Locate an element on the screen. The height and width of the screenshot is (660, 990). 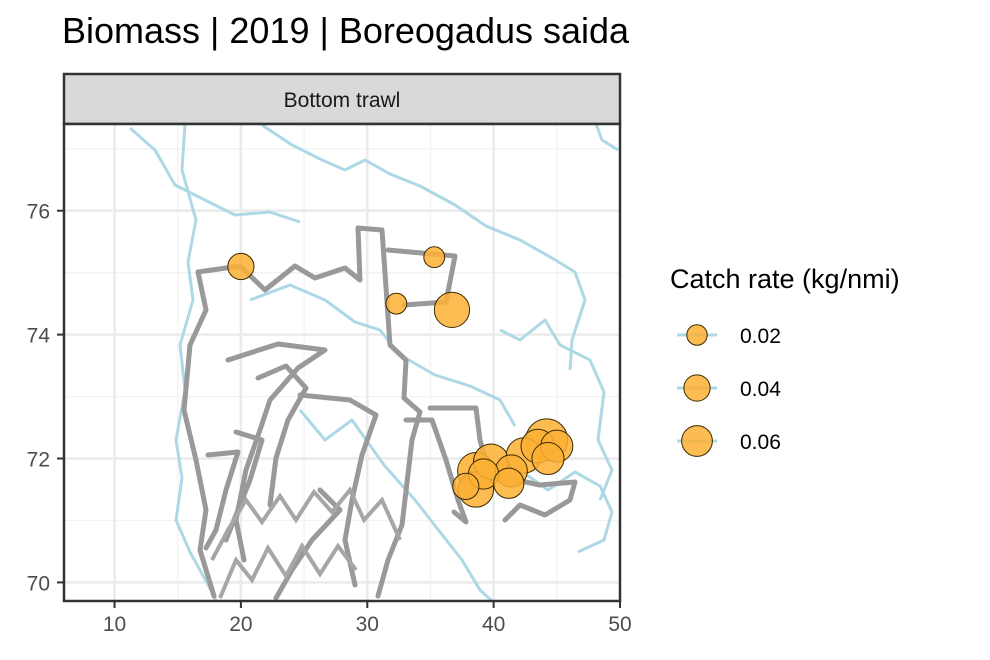
legend-title: Catch rate (kg/nmi) is located at coordinates (785, 279).